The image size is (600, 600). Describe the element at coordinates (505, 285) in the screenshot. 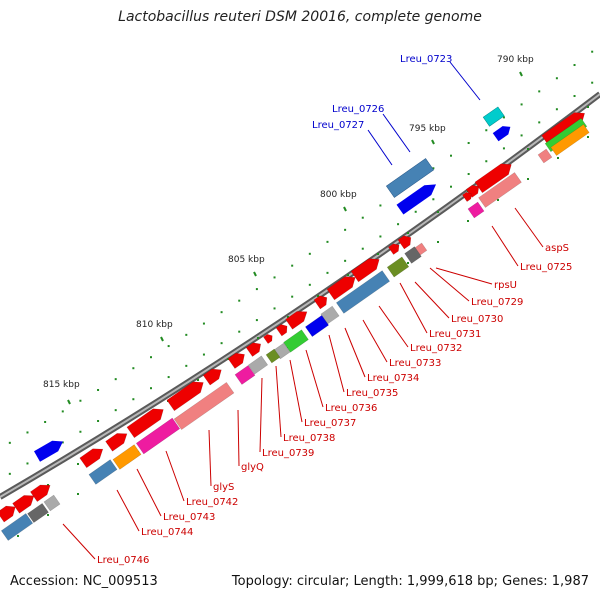

I see `label-rpsU: rpsU` at that location.